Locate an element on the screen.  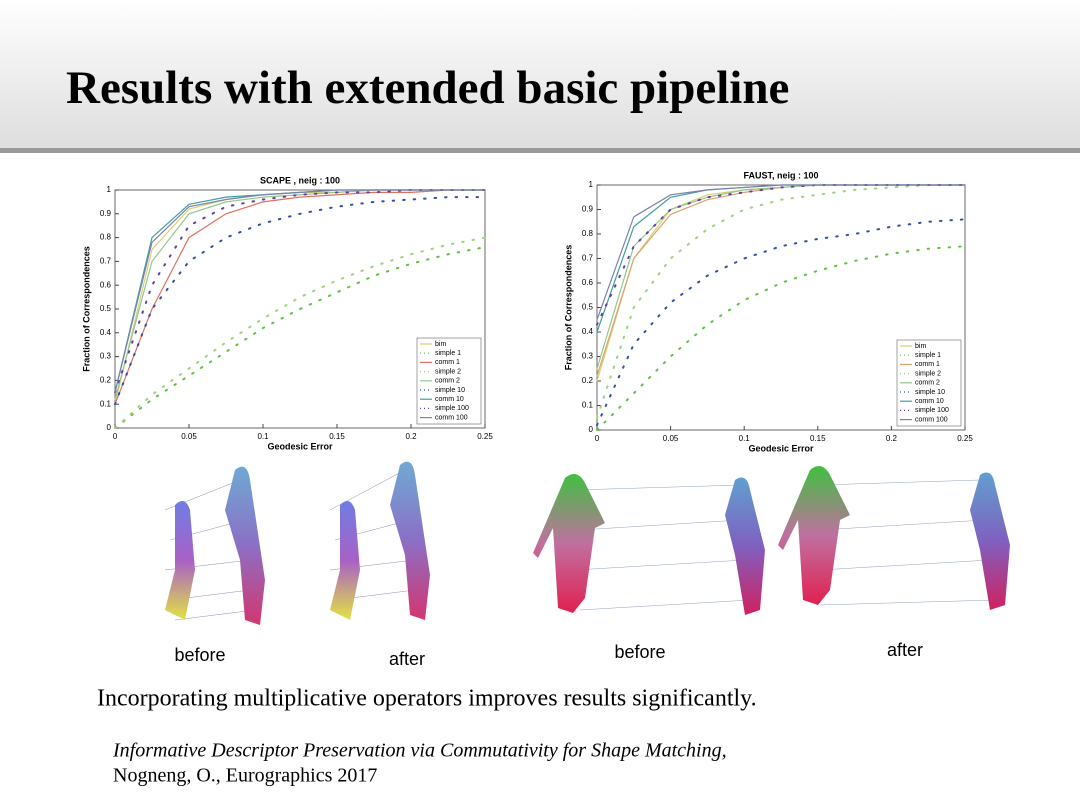
chart-title: FAUST, neig : 100 is located at coordinates (780, 175).